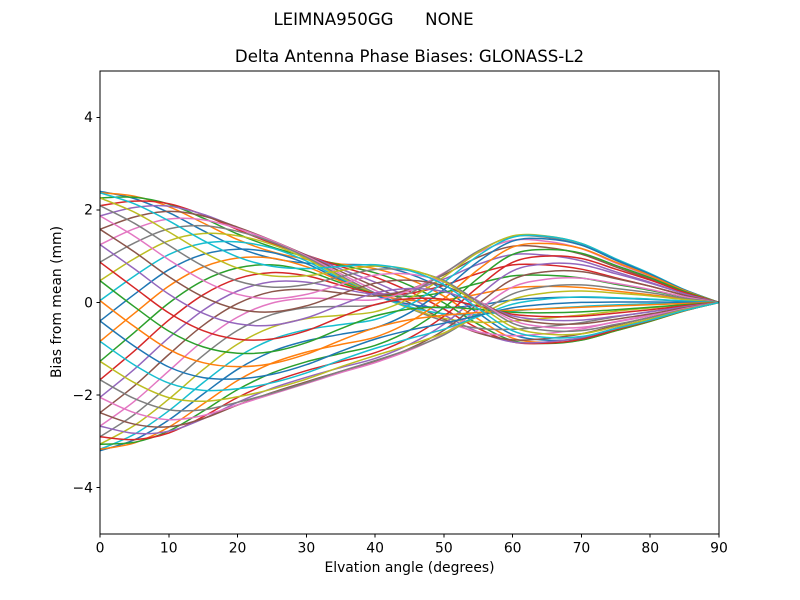 The width and height of the screenshot is (800, 600). I want to click on y-tick-label: 0, so click(88, 303).